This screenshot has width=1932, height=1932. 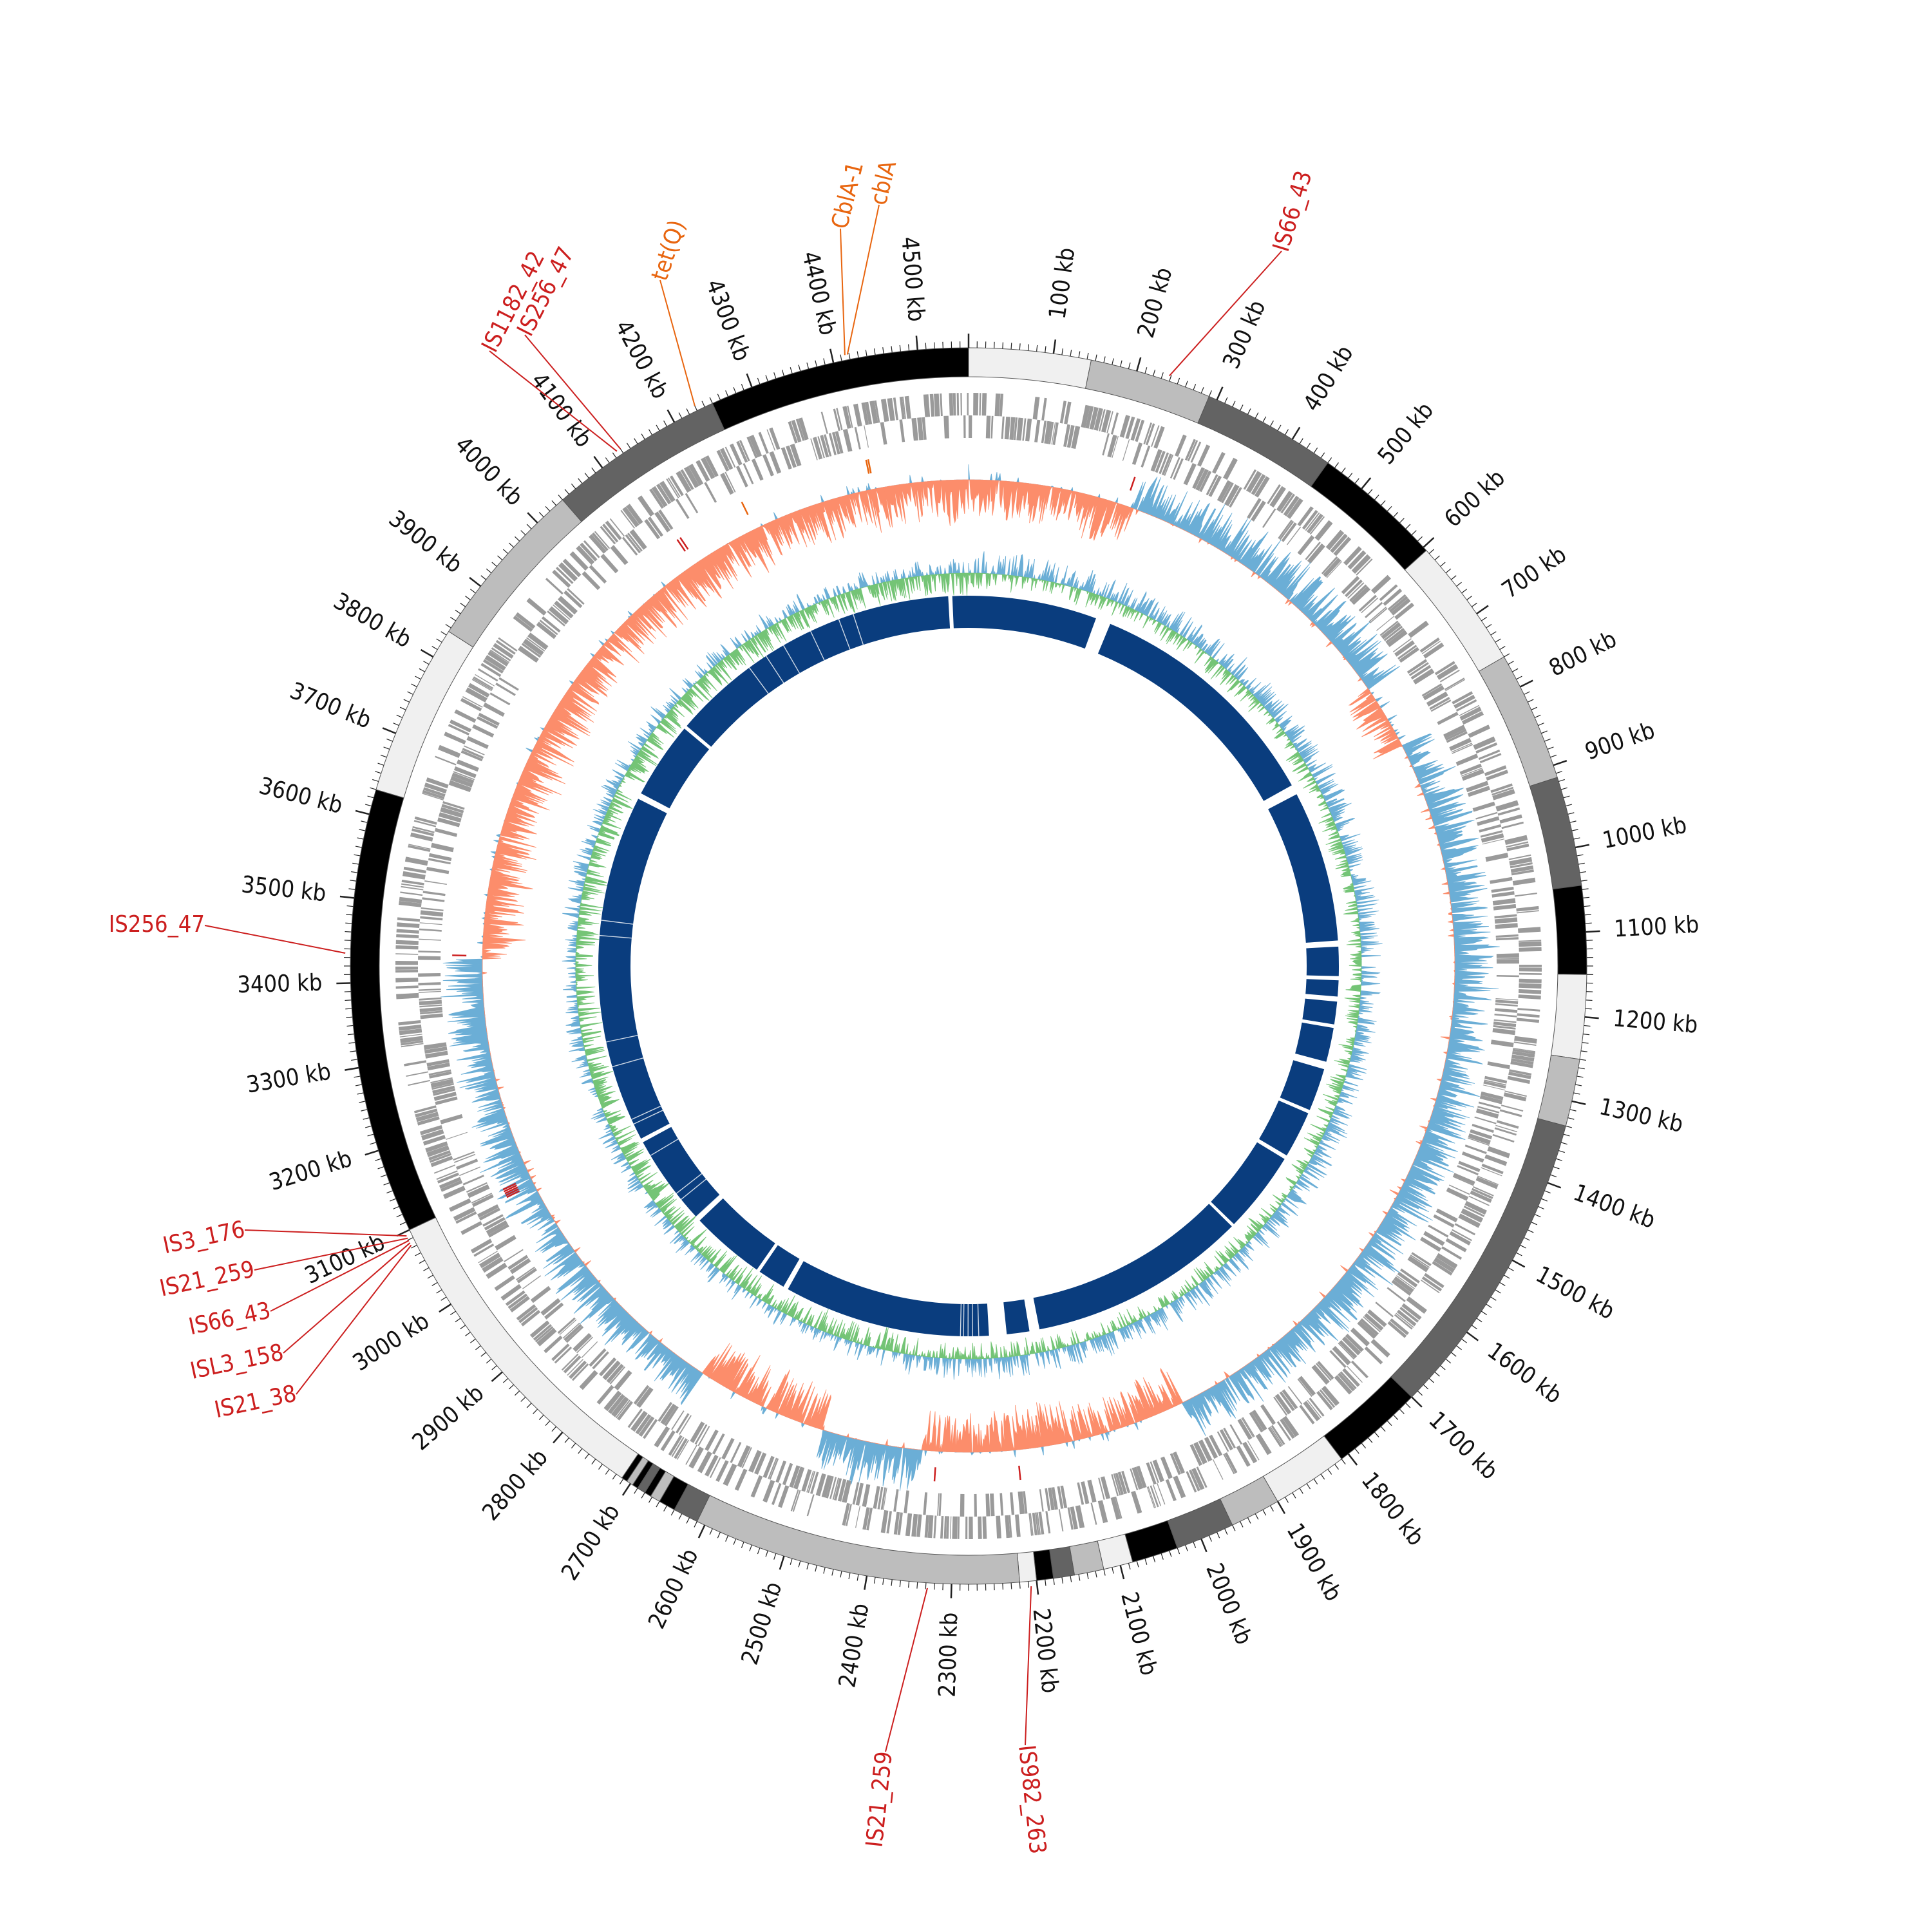 What do you see at coordinates (1032, 1799) in the screenshot?
I see `annotation-label: IS982_263` at bounding box center [1032, 1799].